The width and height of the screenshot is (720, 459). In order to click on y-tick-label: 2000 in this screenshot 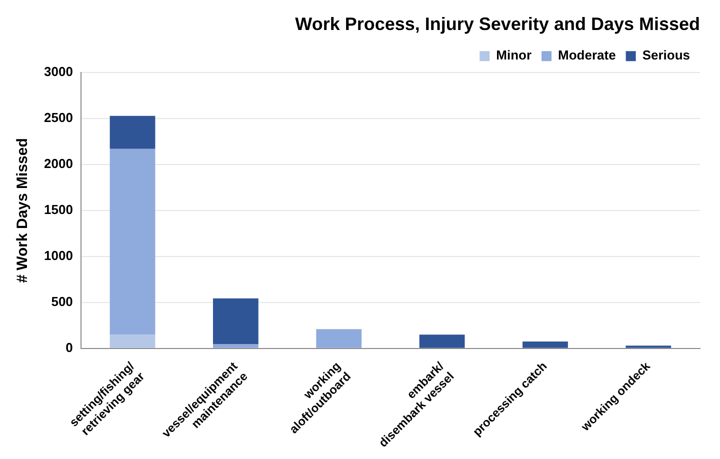, I will do `click(58, 164)`.